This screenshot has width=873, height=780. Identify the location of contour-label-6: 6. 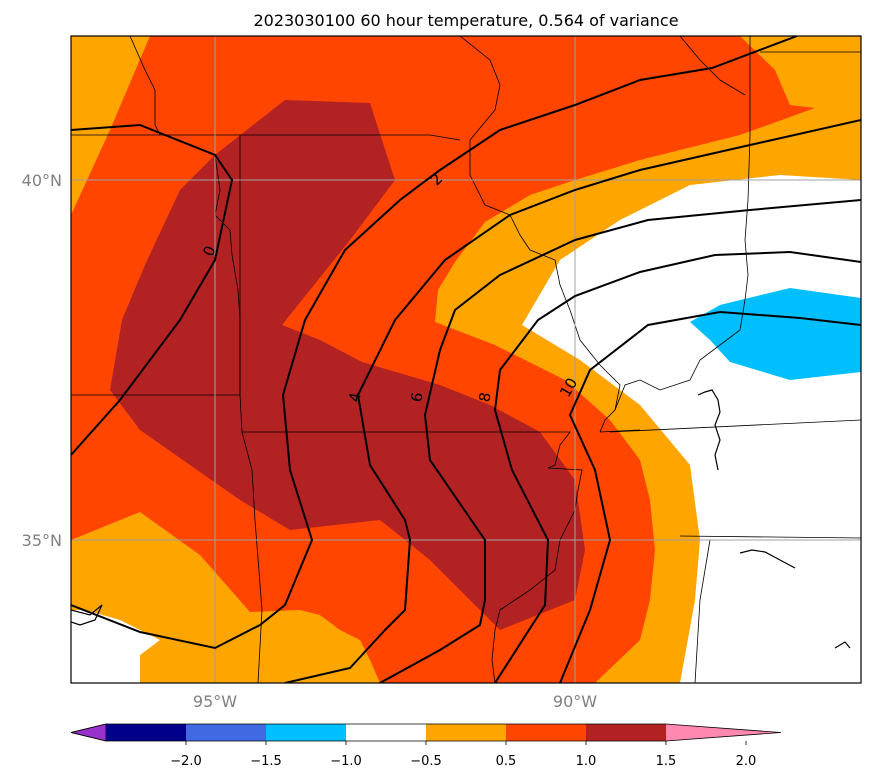
(416, 397).